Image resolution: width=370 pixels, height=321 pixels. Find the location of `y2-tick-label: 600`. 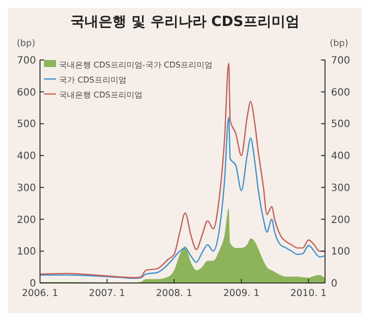

y2-tick-label: 600 is located at coordinates (340, 92).